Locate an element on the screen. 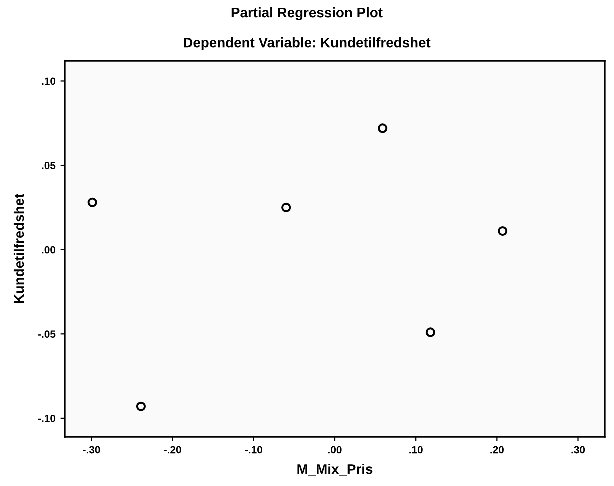 This screenshot has width=614, height=486. chart-title: Partial Regression Plot is located at coordinates (307, 14).